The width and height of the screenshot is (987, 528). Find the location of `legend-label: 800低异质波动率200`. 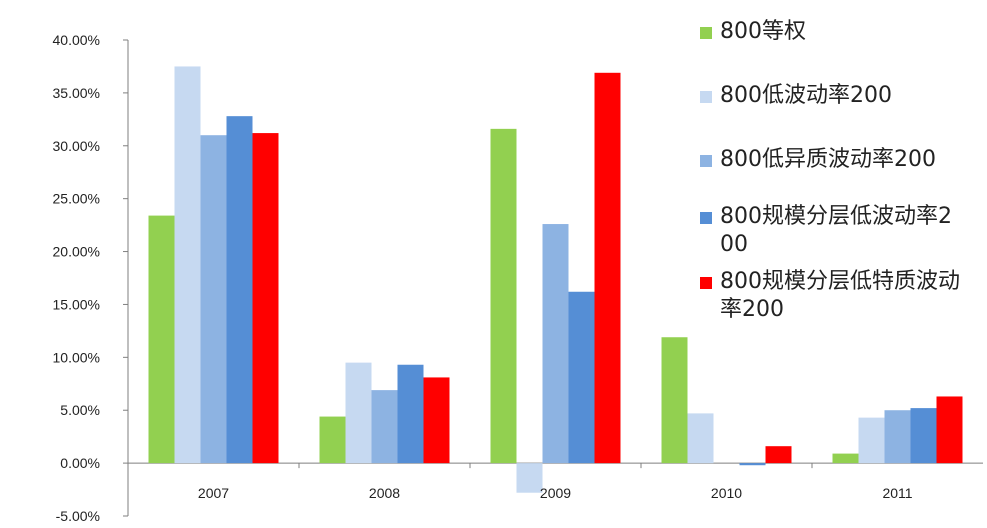

legend-label: 800低异质波动率200 is located at coordinates (828, 159).